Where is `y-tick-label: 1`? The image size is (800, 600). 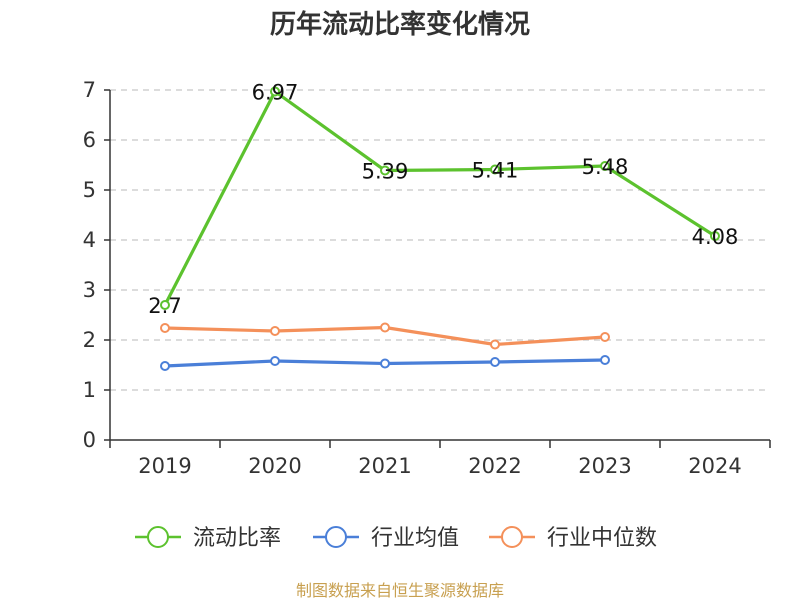
y-tick-label: 1 is located at coordinates (89, 390).